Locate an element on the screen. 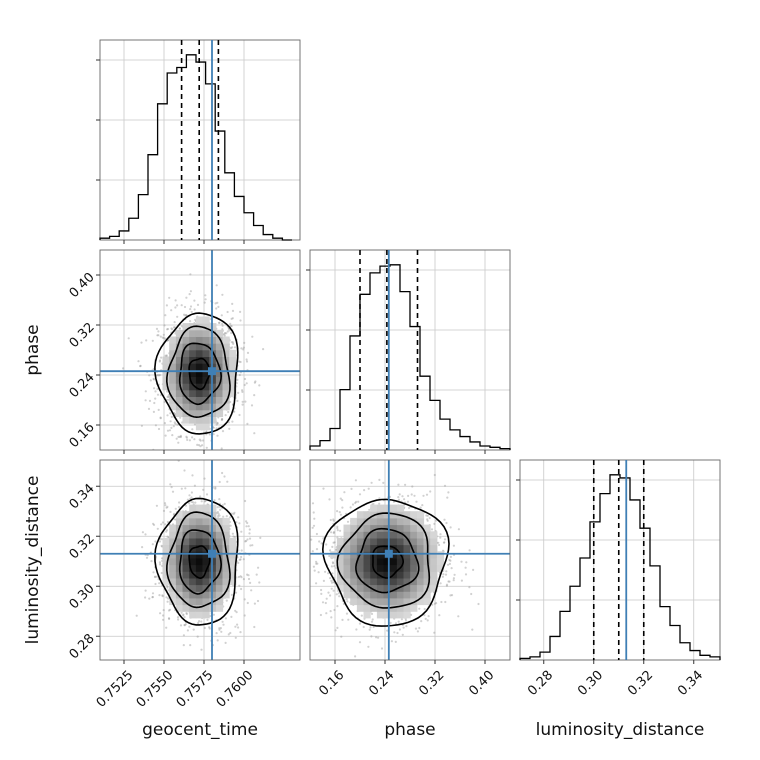 Image resolution: width=760 pixels, height=760 pixels. hist-panel-phase is located at coordinates (408, 351).